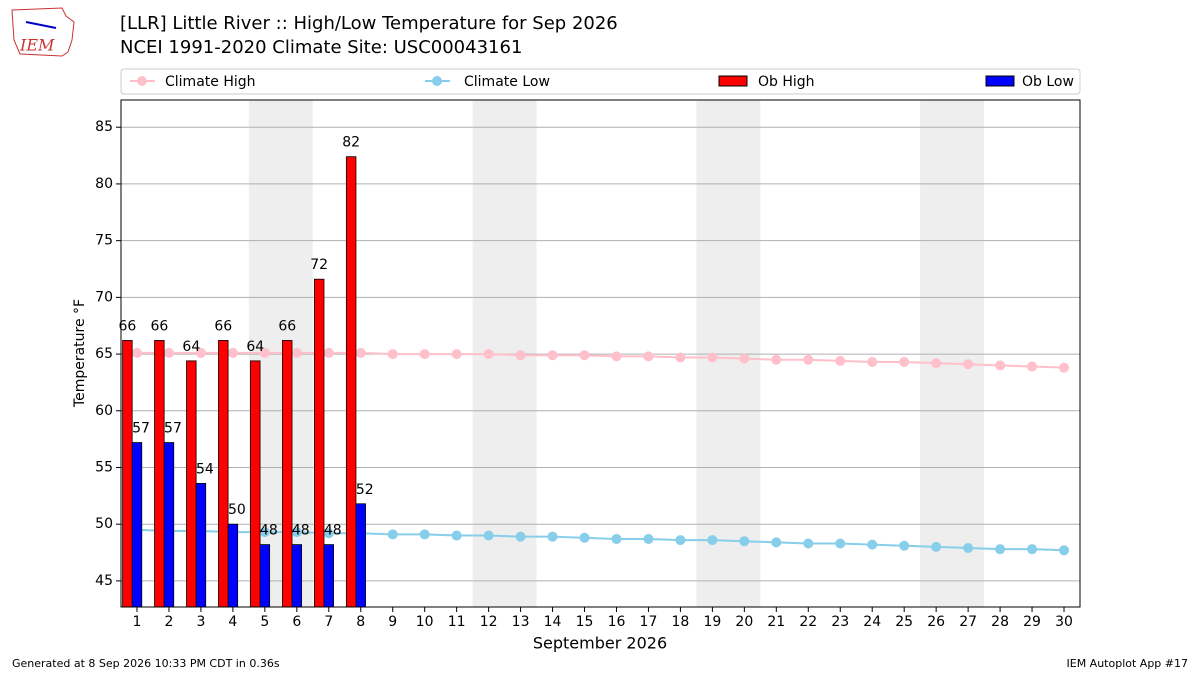 The width and height of the screenshot is (1200, 675). What do you see at coordinates (104, 241) in the screenshot?
I see `y-tick-label: 75` at bounding box center [104, 241].